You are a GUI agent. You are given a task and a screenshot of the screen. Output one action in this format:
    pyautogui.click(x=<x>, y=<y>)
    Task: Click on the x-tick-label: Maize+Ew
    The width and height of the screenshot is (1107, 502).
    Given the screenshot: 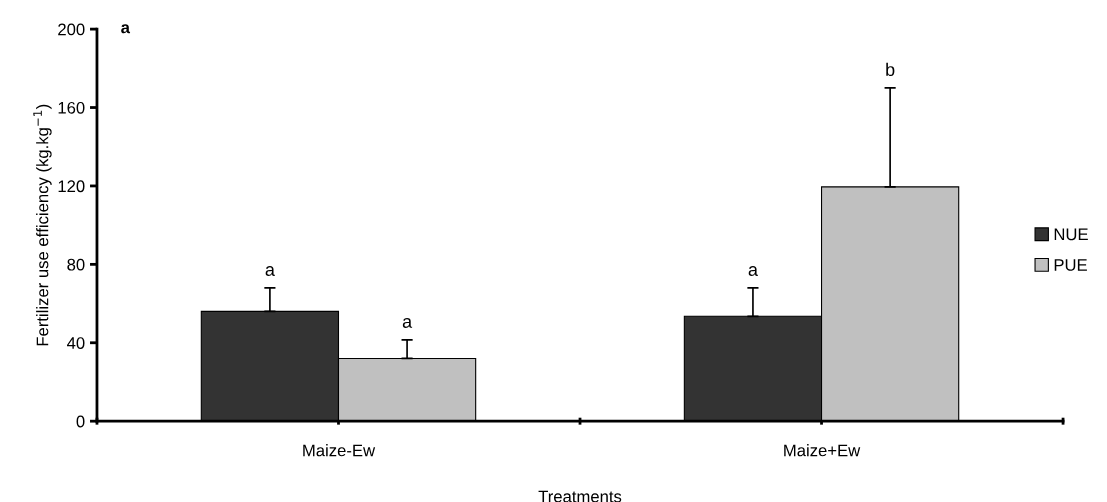 What is the action you would take?
    pyautogui.click(x=822, y=450)
    